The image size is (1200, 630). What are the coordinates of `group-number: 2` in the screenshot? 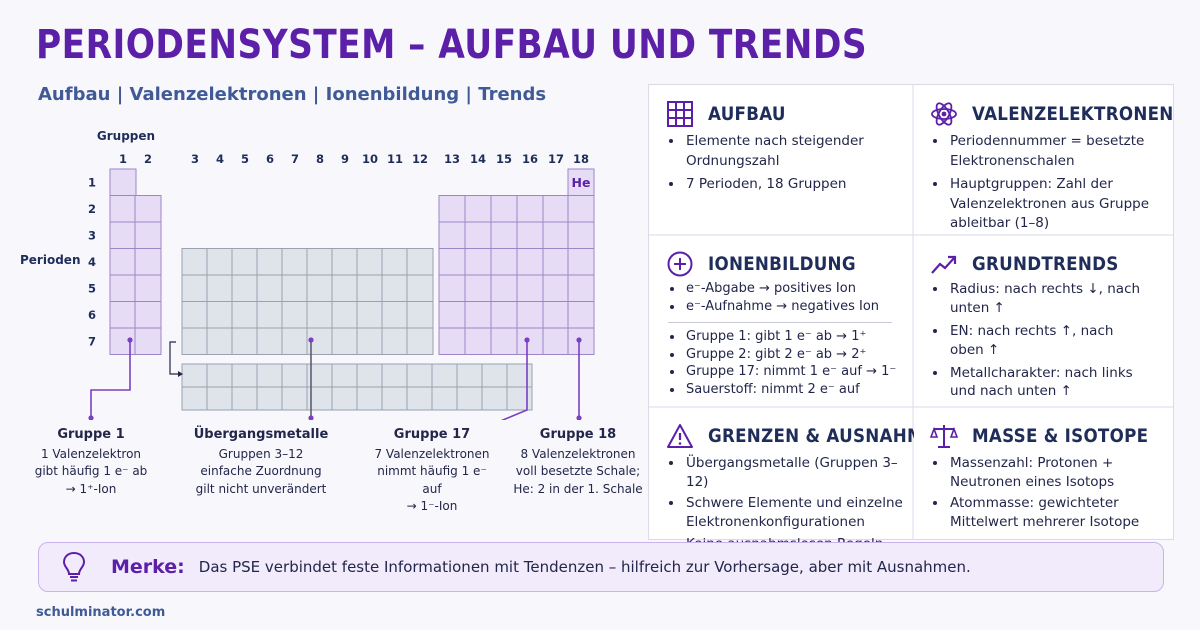 It's located at (148, 159).